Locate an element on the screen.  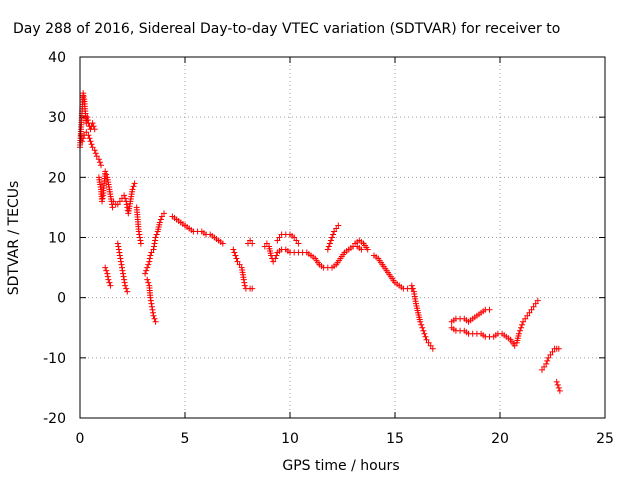
y-tick-label: 10 is located at coordinates (57, 239).